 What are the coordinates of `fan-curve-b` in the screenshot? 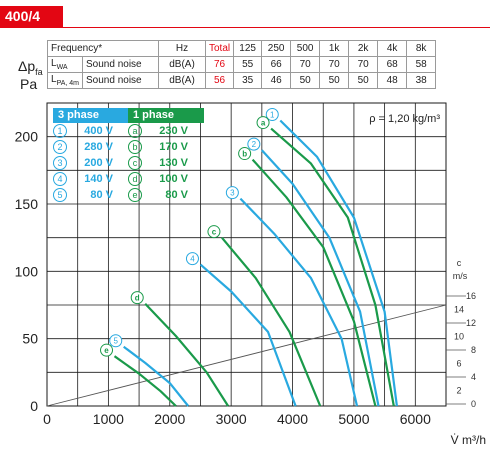 It's located at (314, 282).